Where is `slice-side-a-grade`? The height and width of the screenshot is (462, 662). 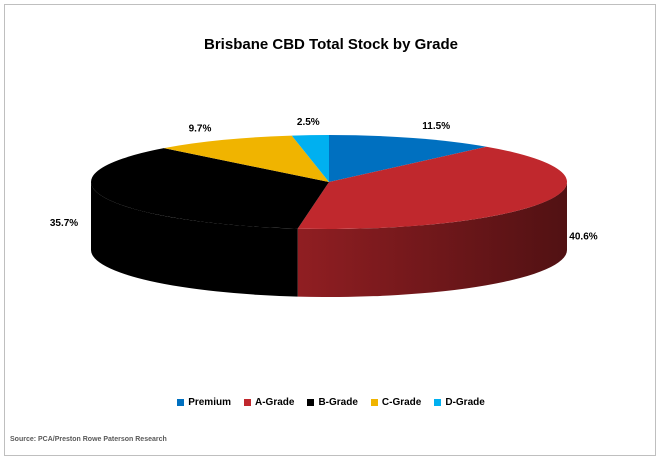
slice-side-a-grade is located at coordinates (432, 239).